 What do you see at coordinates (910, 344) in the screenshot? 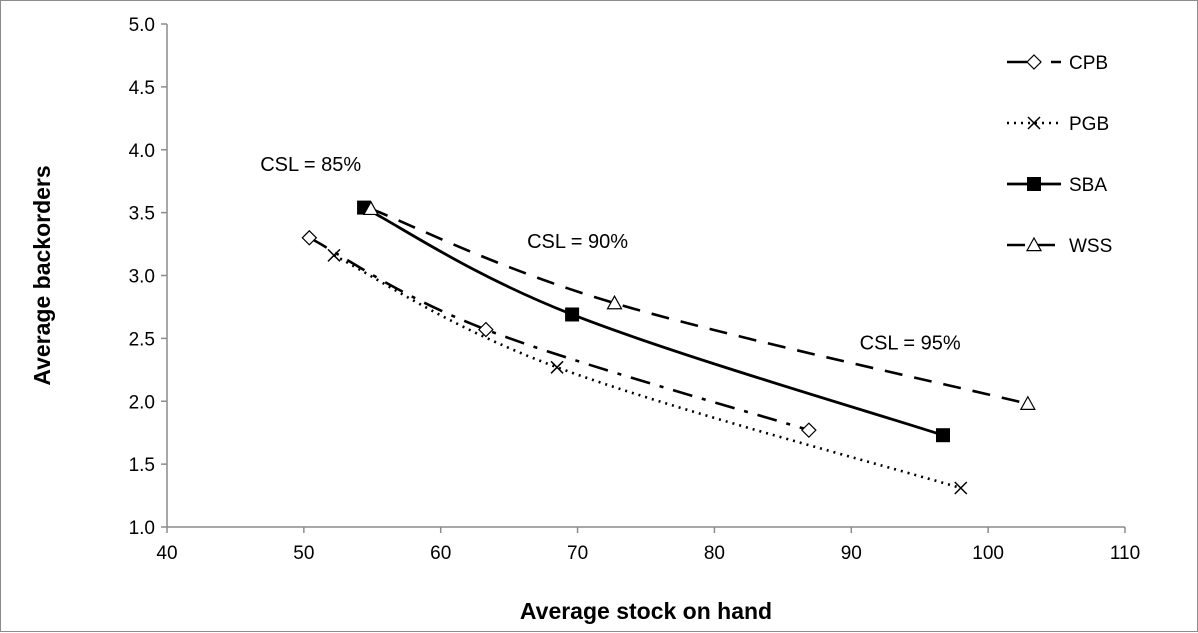
I see `csl-annotation: CSL = 95%` at bounding box center [910, 344].